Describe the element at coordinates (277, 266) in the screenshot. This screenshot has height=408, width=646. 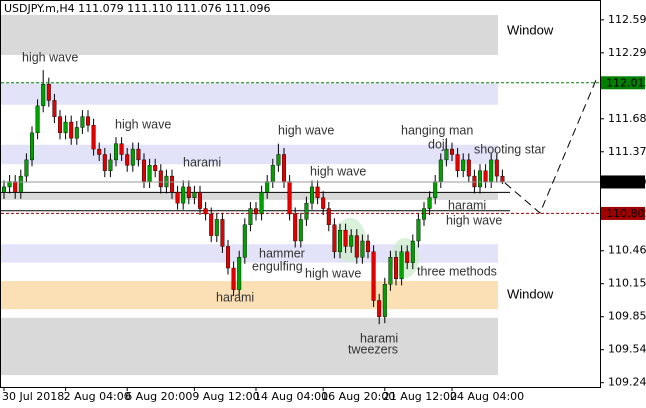
I see `pattern-label: engulfing` at that location.